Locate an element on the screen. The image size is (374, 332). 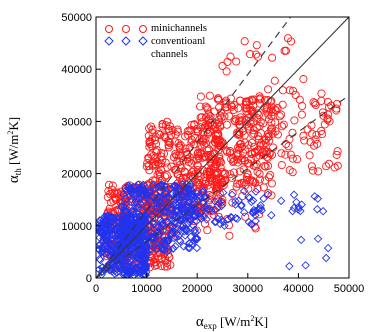
legend-label-conventional: conventioanl is located at coordinates (178, 41).